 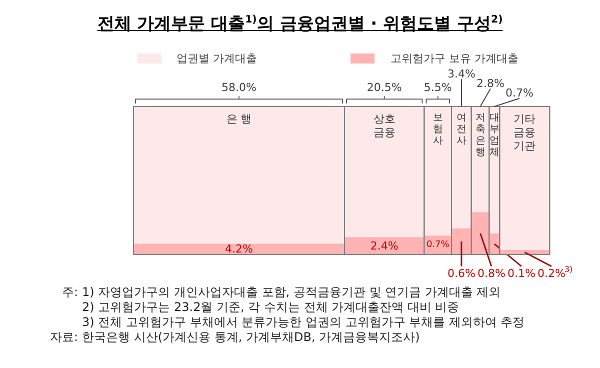 I want to click on text: 자료: 한국은행 시산(가계신용 통계, 가계부채DB, 가계금융복지조사), so click(x=235, y=337).